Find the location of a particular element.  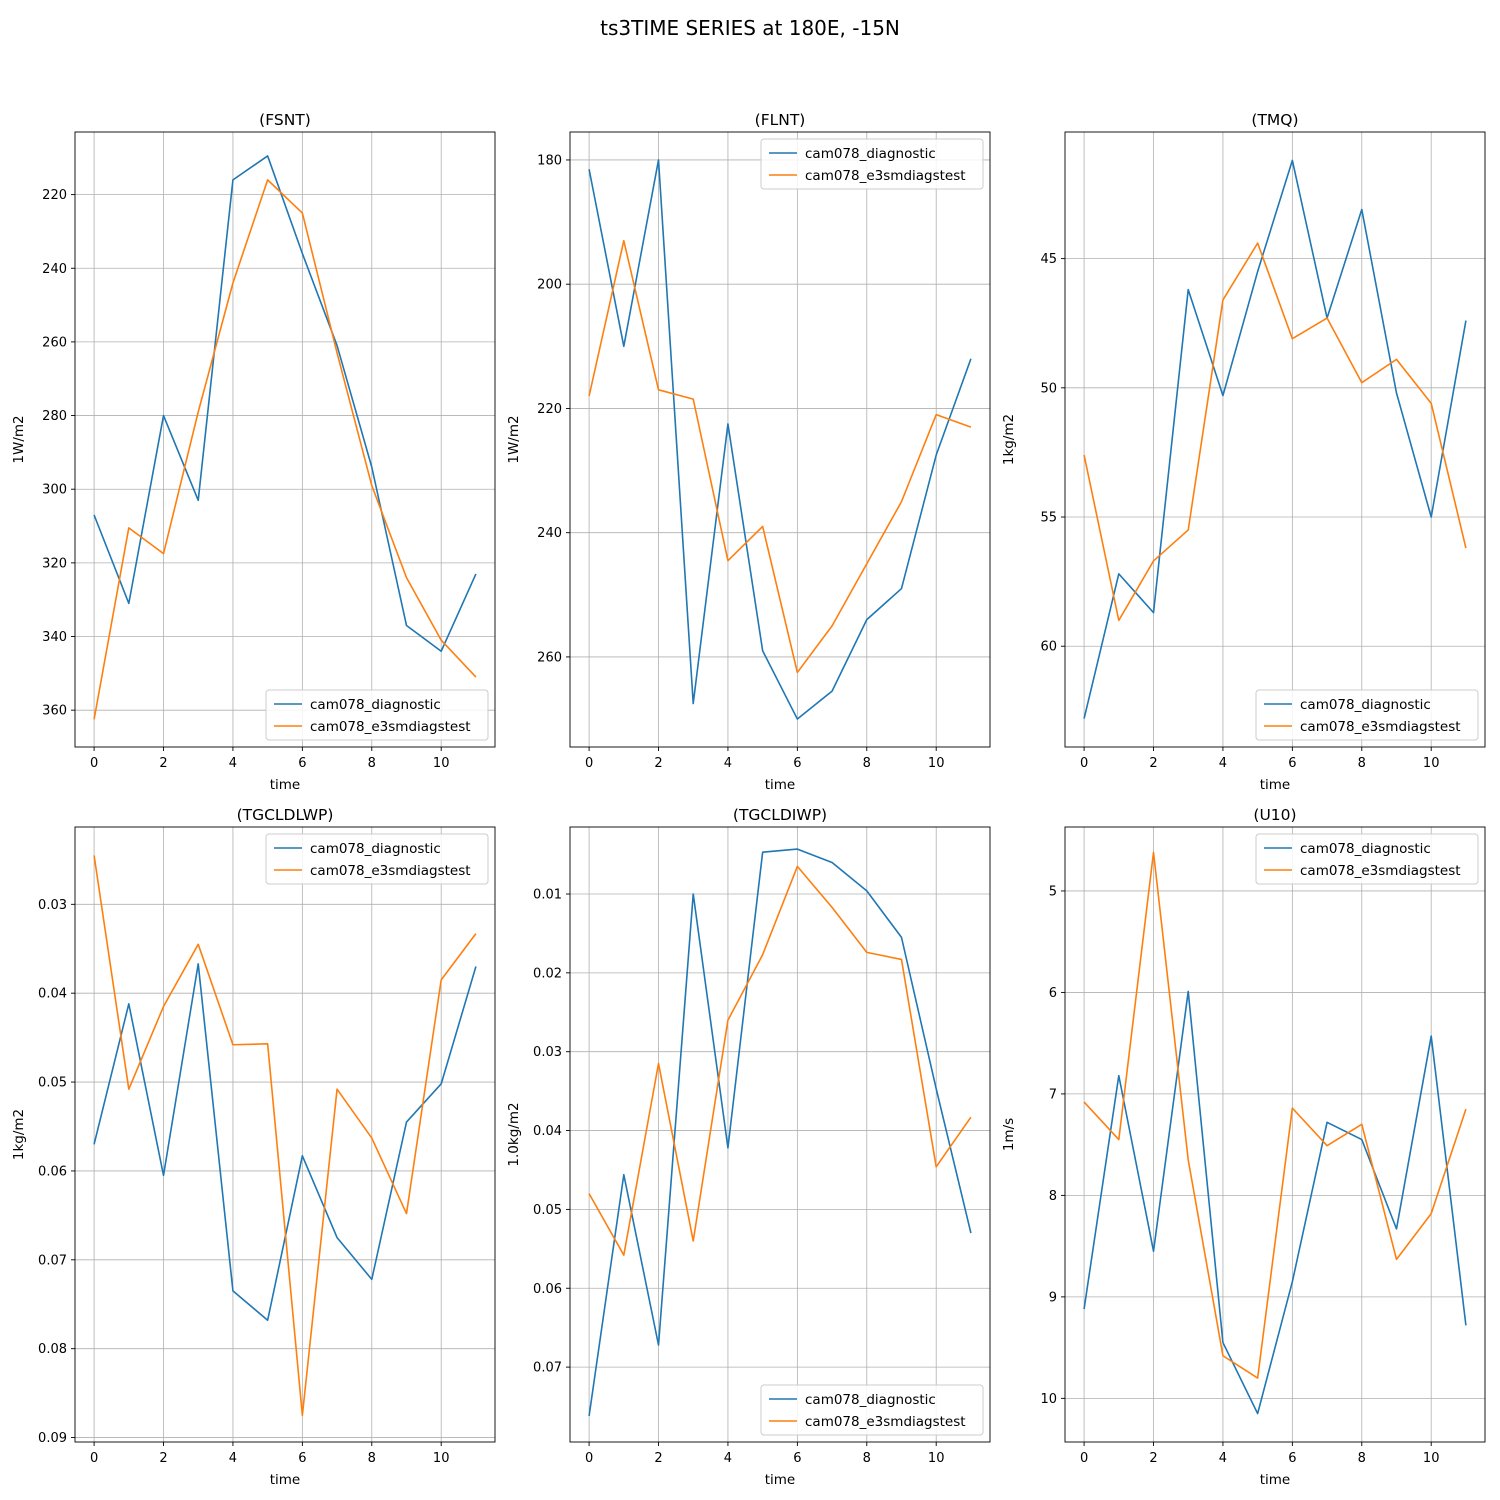

y-tick-label: 6 is located at coordinates (1053, 993).